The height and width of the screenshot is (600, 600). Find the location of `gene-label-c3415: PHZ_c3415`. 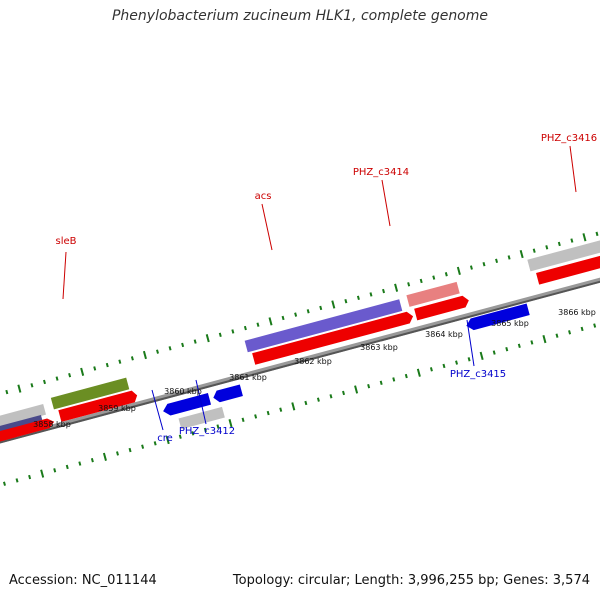

gene-label-c3415: PHZ_c3415 is located at coordinates (478, 374).